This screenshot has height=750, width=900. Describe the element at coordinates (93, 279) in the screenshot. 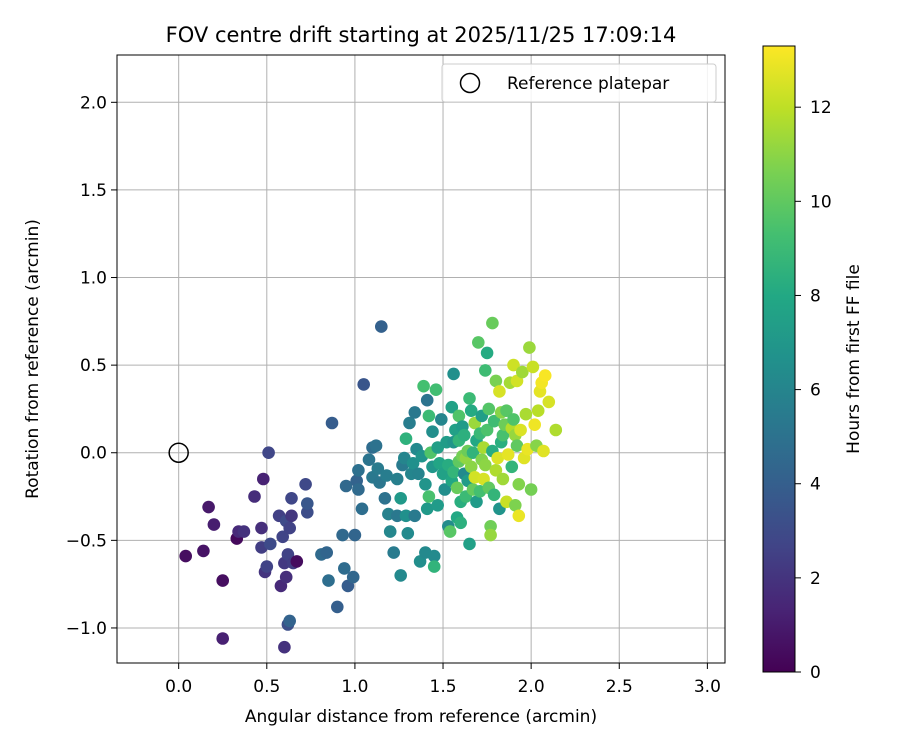

I see `y-tick-label: 1.0` at that location.